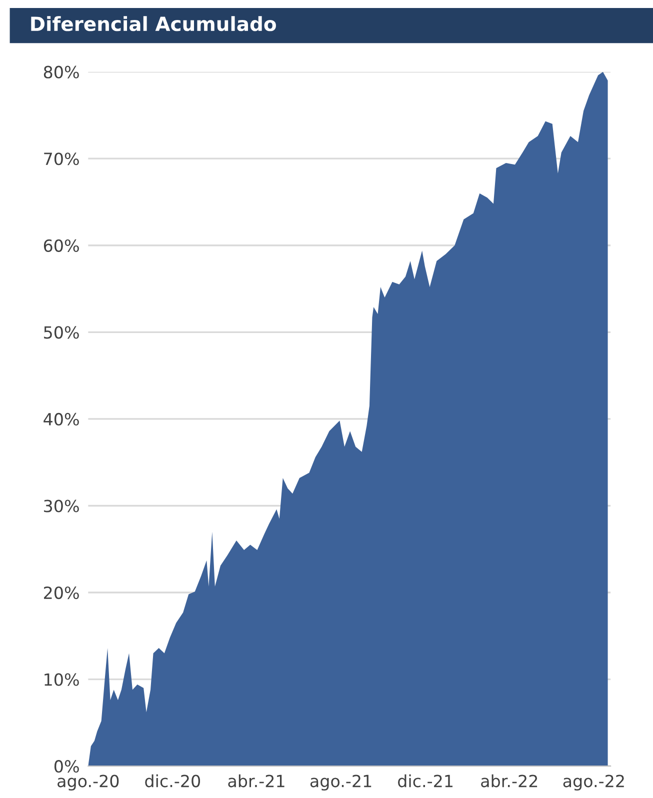 This screenshot has width=653, height=798. Describe the element at coordinates (61, 419) in the screenshot. I see `y-tick-label: 40%` at that location.